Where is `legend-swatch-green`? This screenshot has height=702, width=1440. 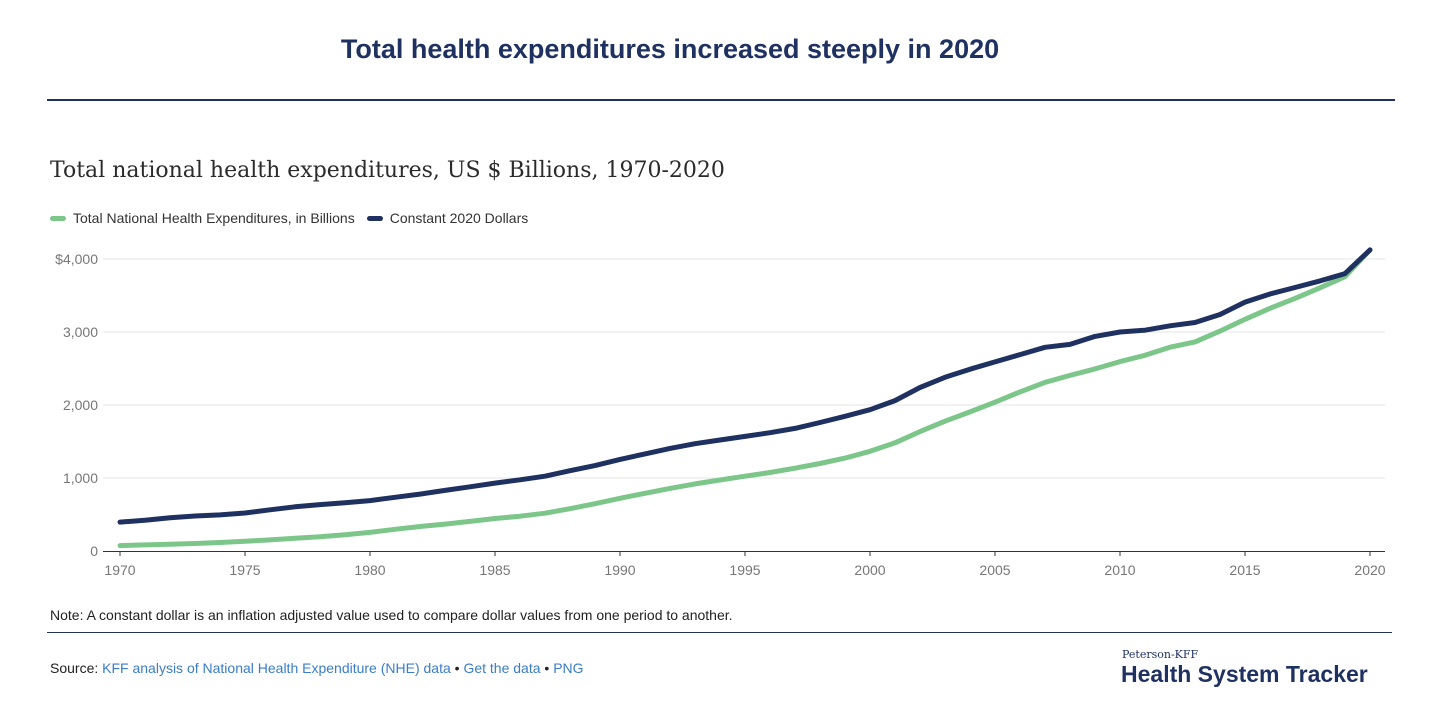 legend-swatch-green is located at coordinates (58, 218).